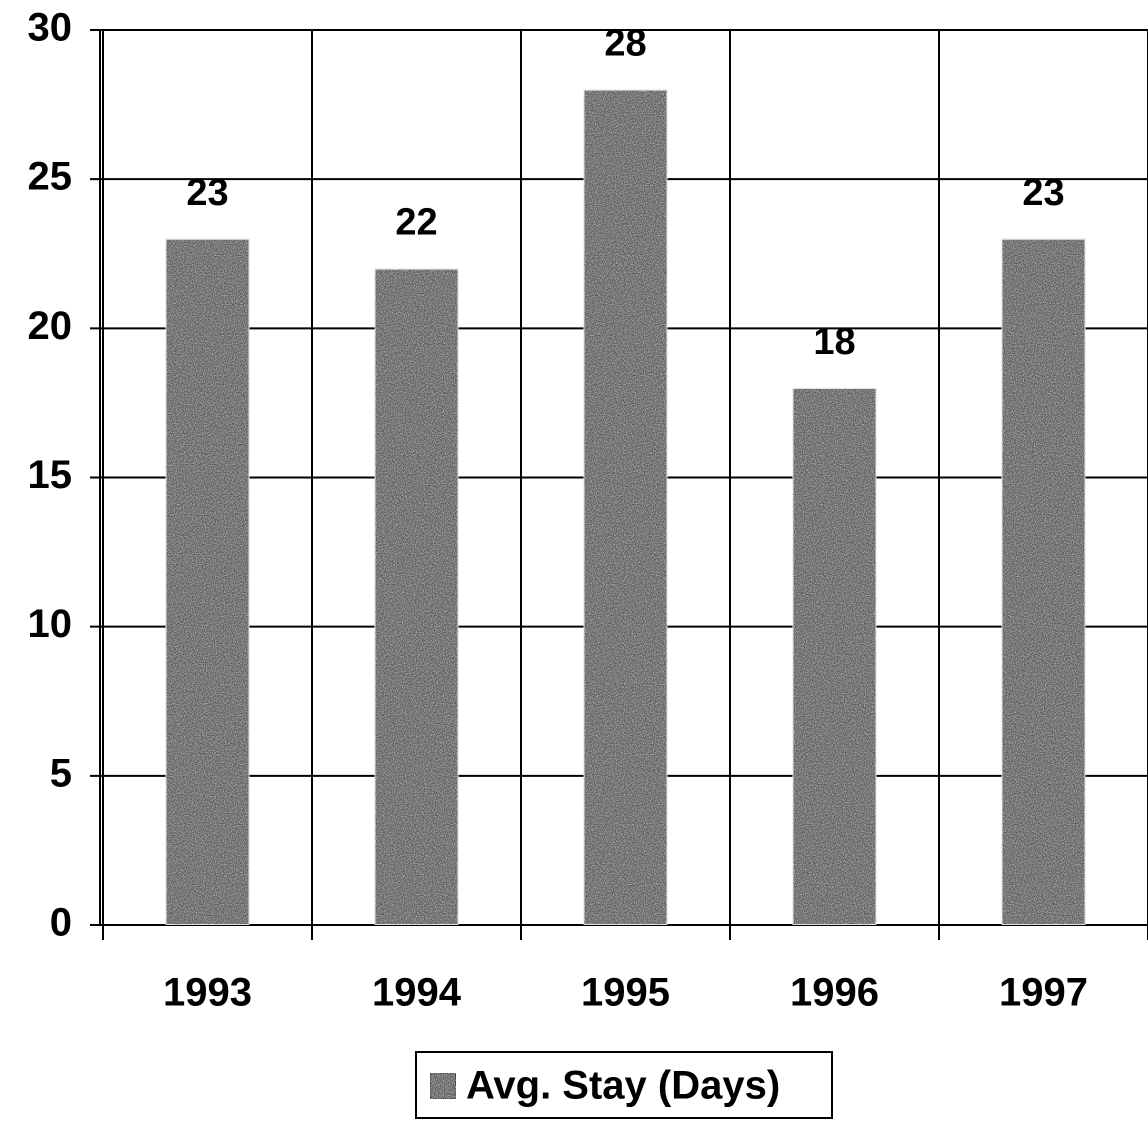 The width and height of the screenshot is (1148, 1122). I want to click on x-tick-label: 1994, so click(417, 993).